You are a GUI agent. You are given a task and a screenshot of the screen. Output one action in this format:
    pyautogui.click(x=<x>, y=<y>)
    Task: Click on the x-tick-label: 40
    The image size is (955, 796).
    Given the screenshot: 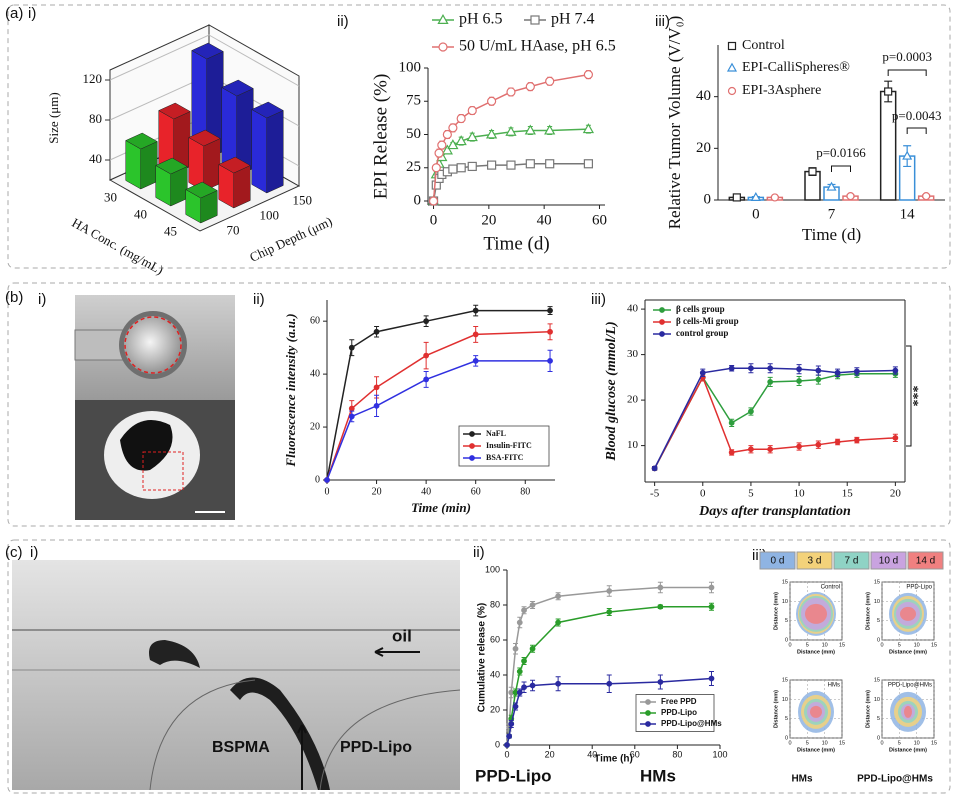 What is the action you would take?
    pyautogui.click(x=426, y=491)
    